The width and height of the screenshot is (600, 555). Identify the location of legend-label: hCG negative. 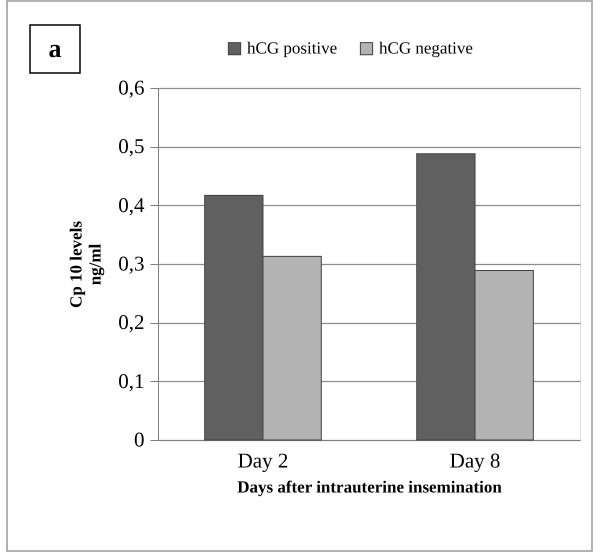
(426, 48).